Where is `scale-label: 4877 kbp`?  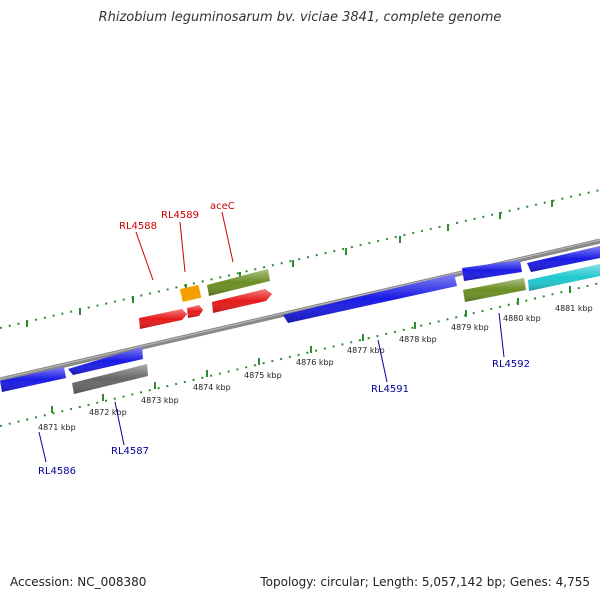
scale-label: 4877 kbp is located at coordinates (366, 350).